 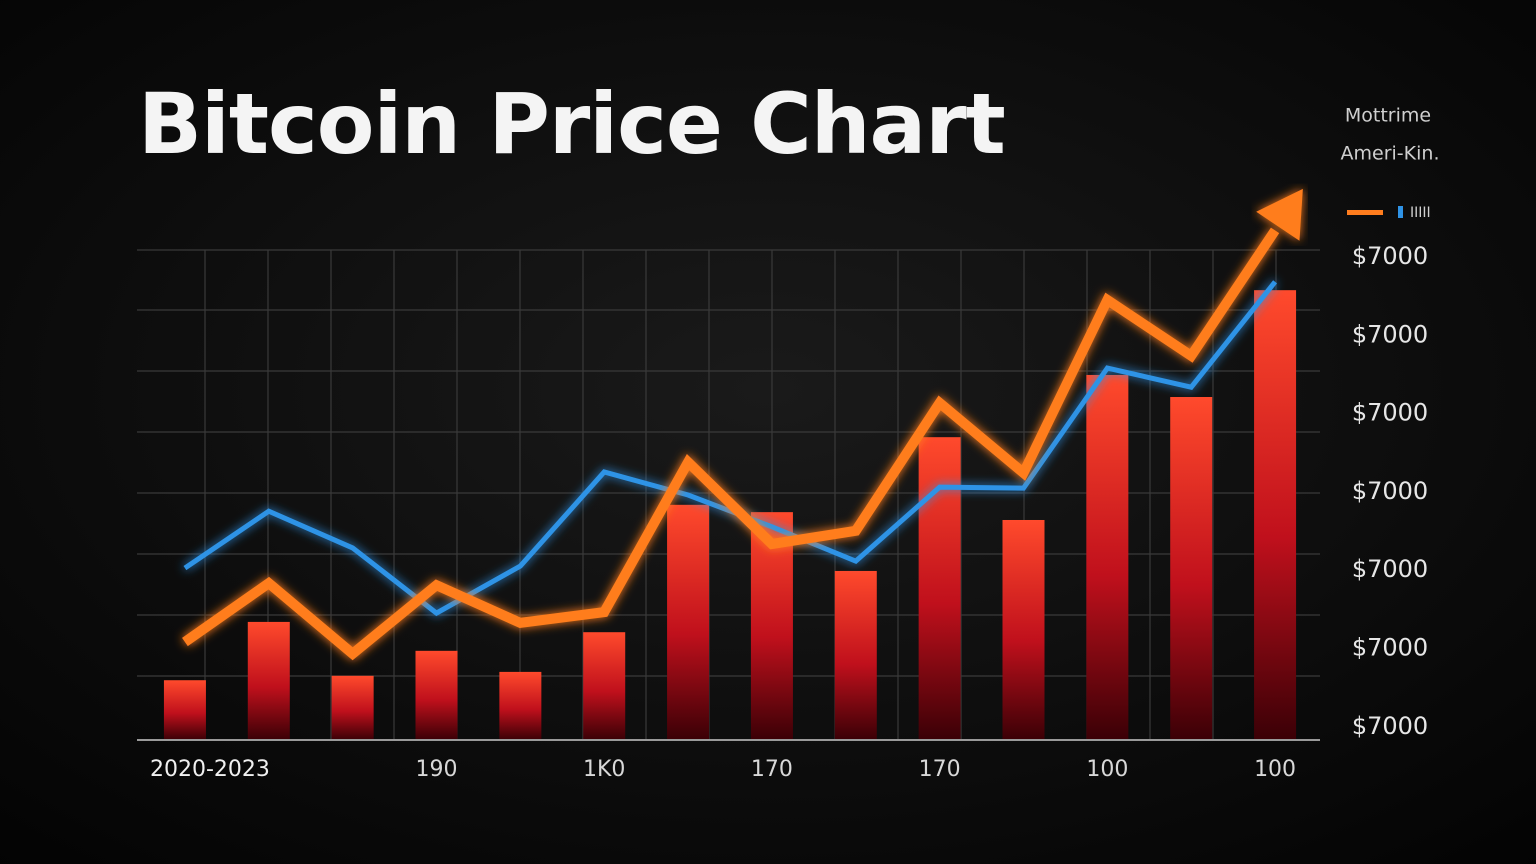 I want to click on arrow-head, so click(x=1279, y=214).